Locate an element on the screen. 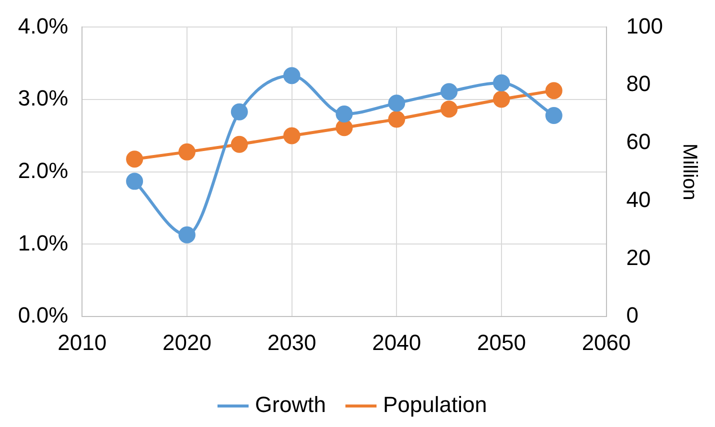 Image resolution: width=715 pixels, height=427 pixels. legend-label: Growth is located at coordinates (290, 405).